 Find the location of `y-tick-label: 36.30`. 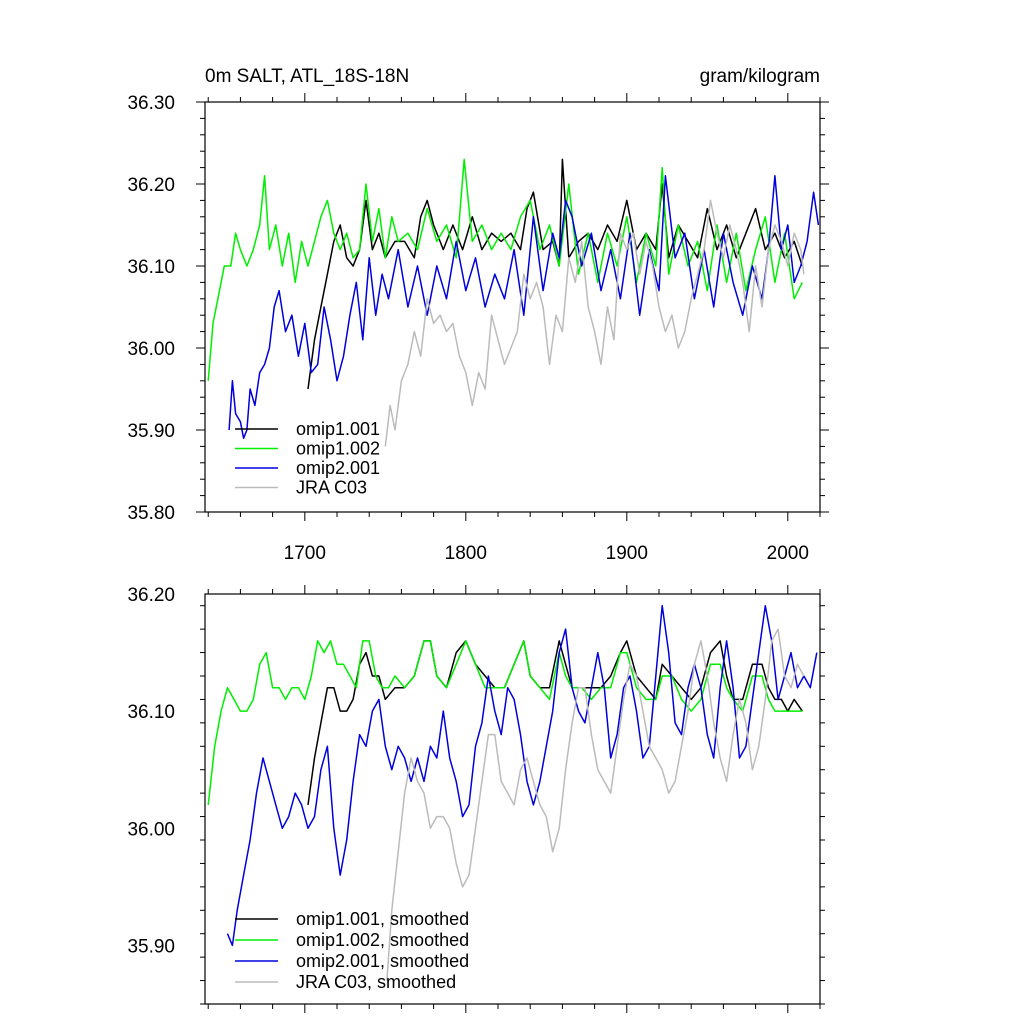

y-tick-label: 36.30 is located at coordinates (151, 103).